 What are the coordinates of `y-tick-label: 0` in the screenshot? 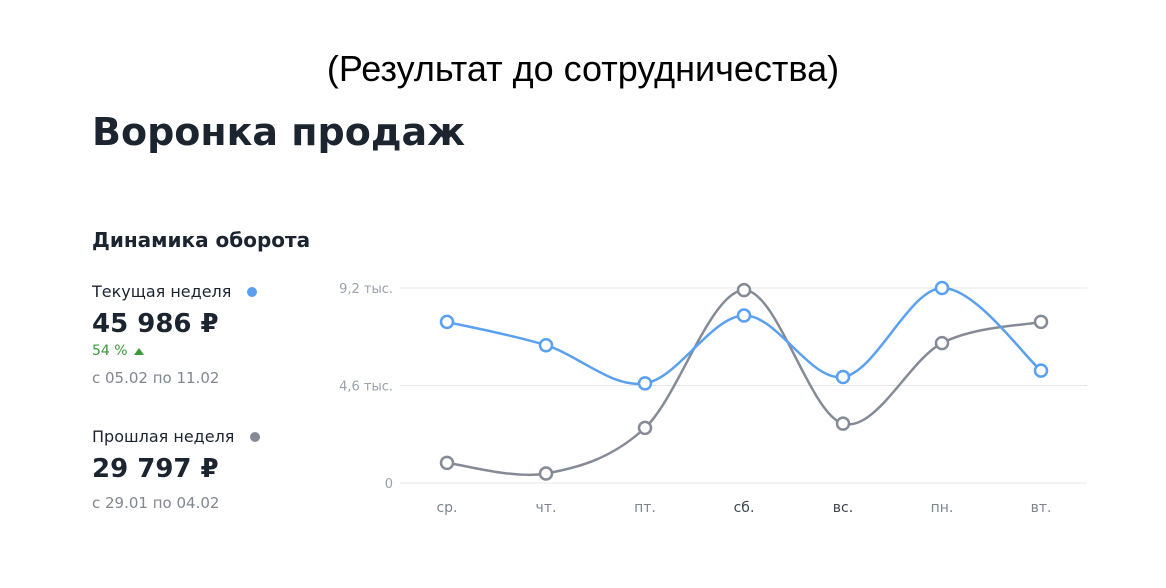 It's located at (389, 484).